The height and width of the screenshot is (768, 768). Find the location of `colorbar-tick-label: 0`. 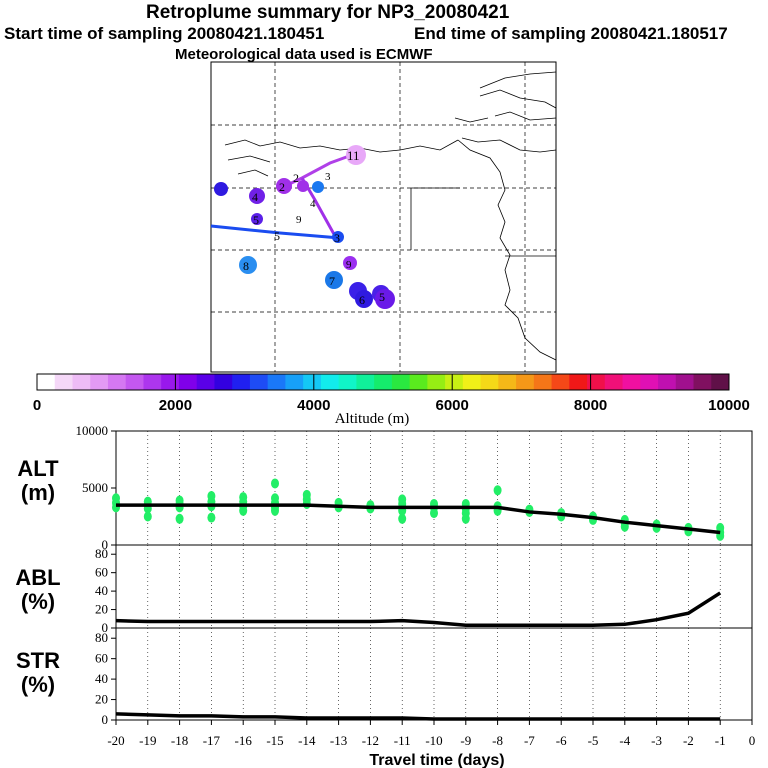

colorbar-tick-label: 0 is located at coordinates (37, 405).